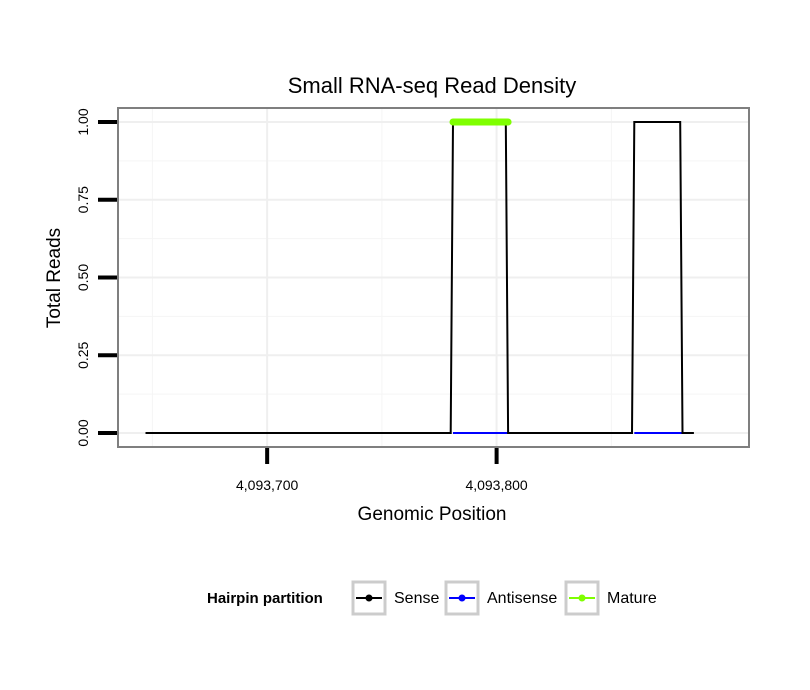 This screenshot has height=690, width=810. I want to click on x-tick-label: 4,093,800, so click(496, 485).